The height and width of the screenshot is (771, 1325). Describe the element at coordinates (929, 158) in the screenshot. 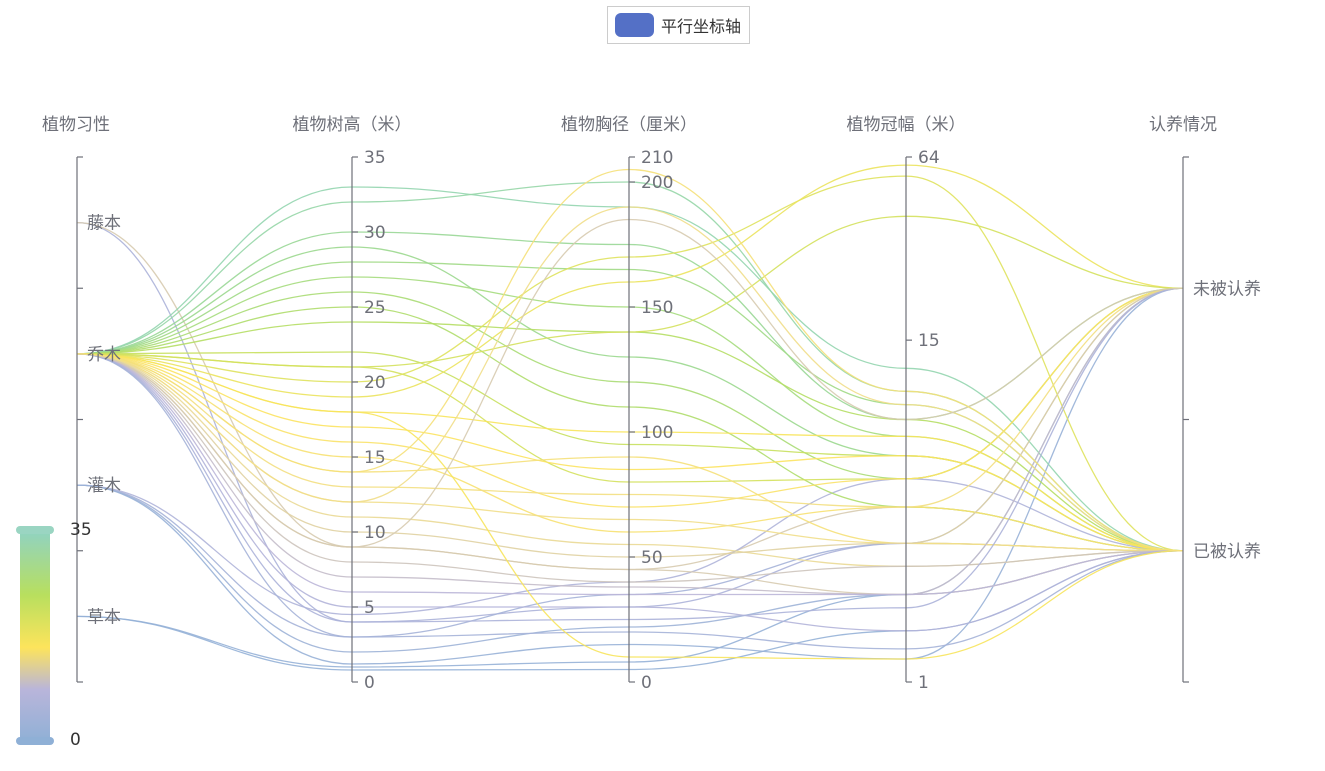

I see `tick-label-64: 64` at that location.